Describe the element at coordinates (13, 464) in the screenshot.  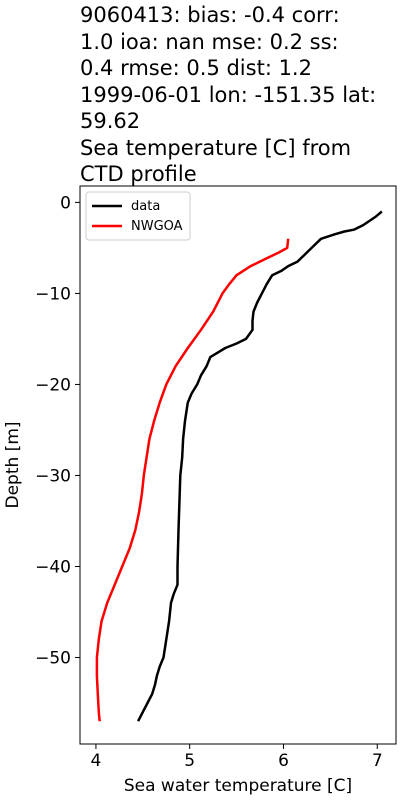
I see `y-axis-label: Depth [m]` at that location.